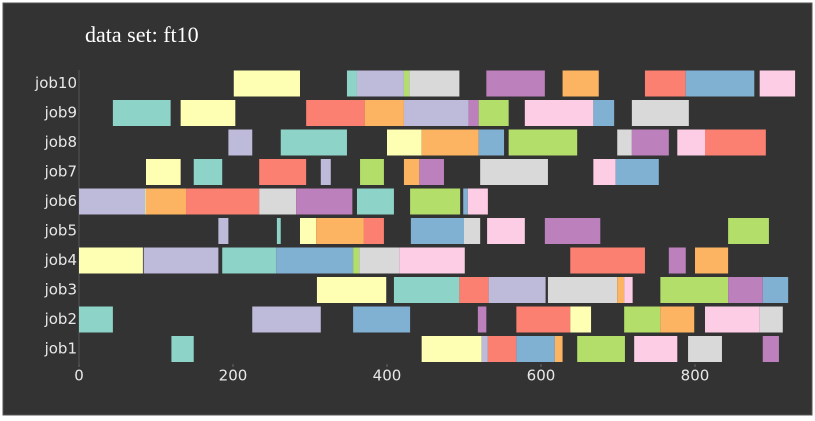 This screenshot has width=815, height=421. Describe the element at coordinates (142, 34) in the screenshot. I see `chart-title: data set: ft10` at that location.